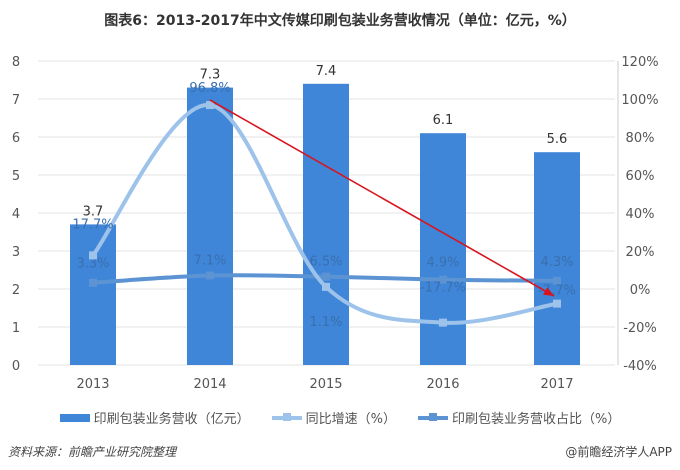 This screenshot has height=470, width=680. I want to click on line-label: 6.5%, so click(325, 262).